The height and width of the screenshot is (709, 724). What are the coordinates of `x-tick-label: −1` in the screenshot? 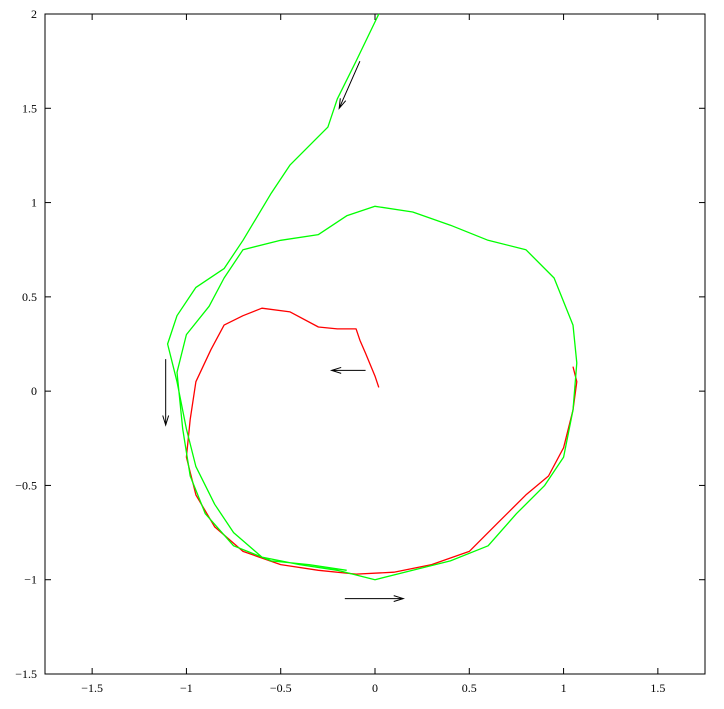 It's located at (186, 688).